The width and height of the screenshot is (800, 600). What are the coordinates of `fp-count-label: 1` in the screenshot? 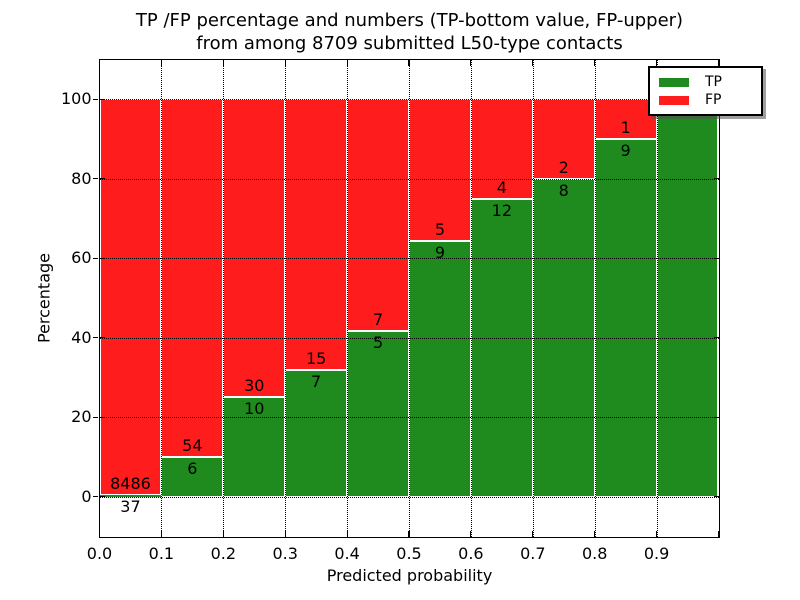 It's located at (625, 127).